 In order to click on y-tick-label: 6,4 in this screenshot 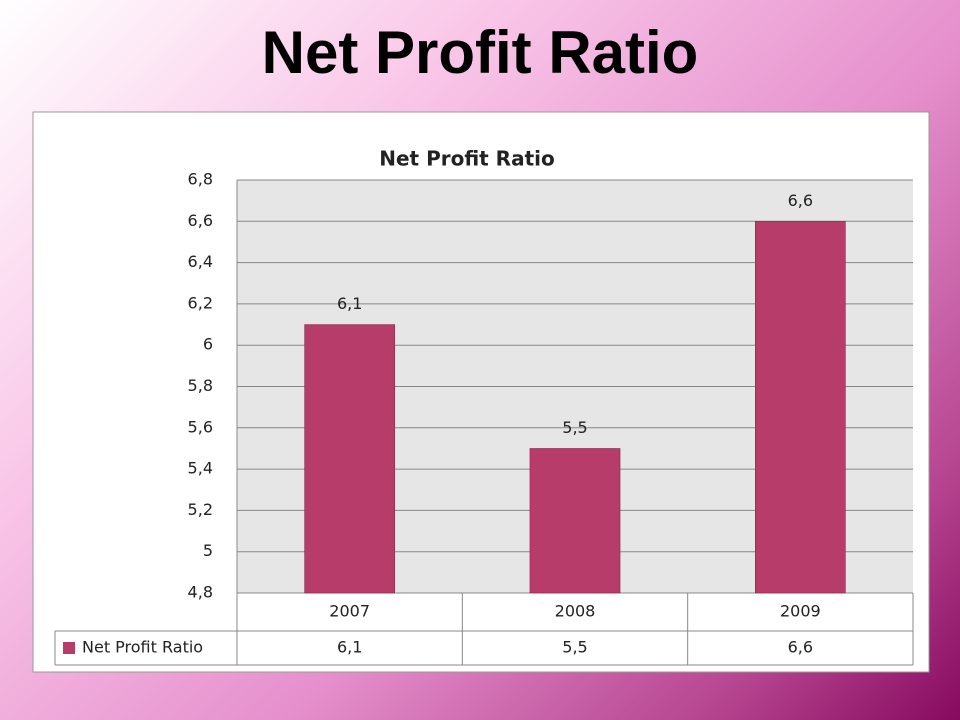, I will do `click(200, 261)`.